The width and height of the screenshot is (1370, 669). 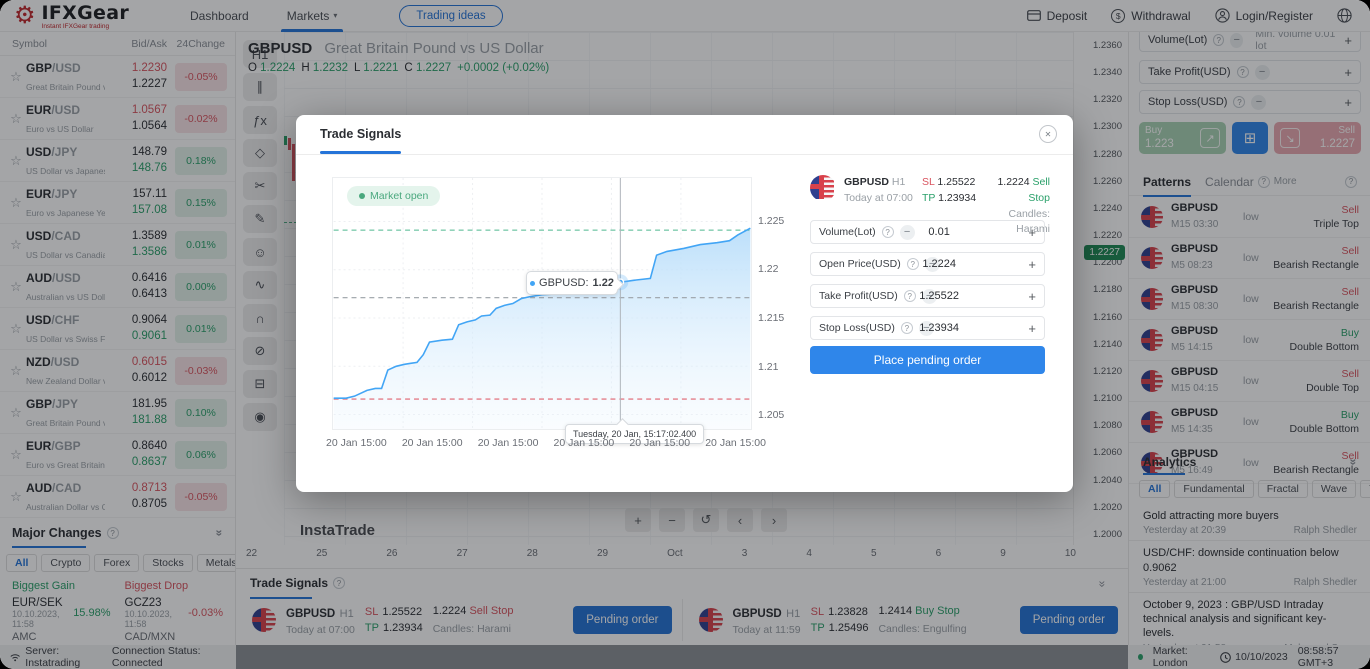 I want to click on pattern-row: GBPUSD M5 14:35 low Buy Double Bottom, so click(x=1249, y=422).